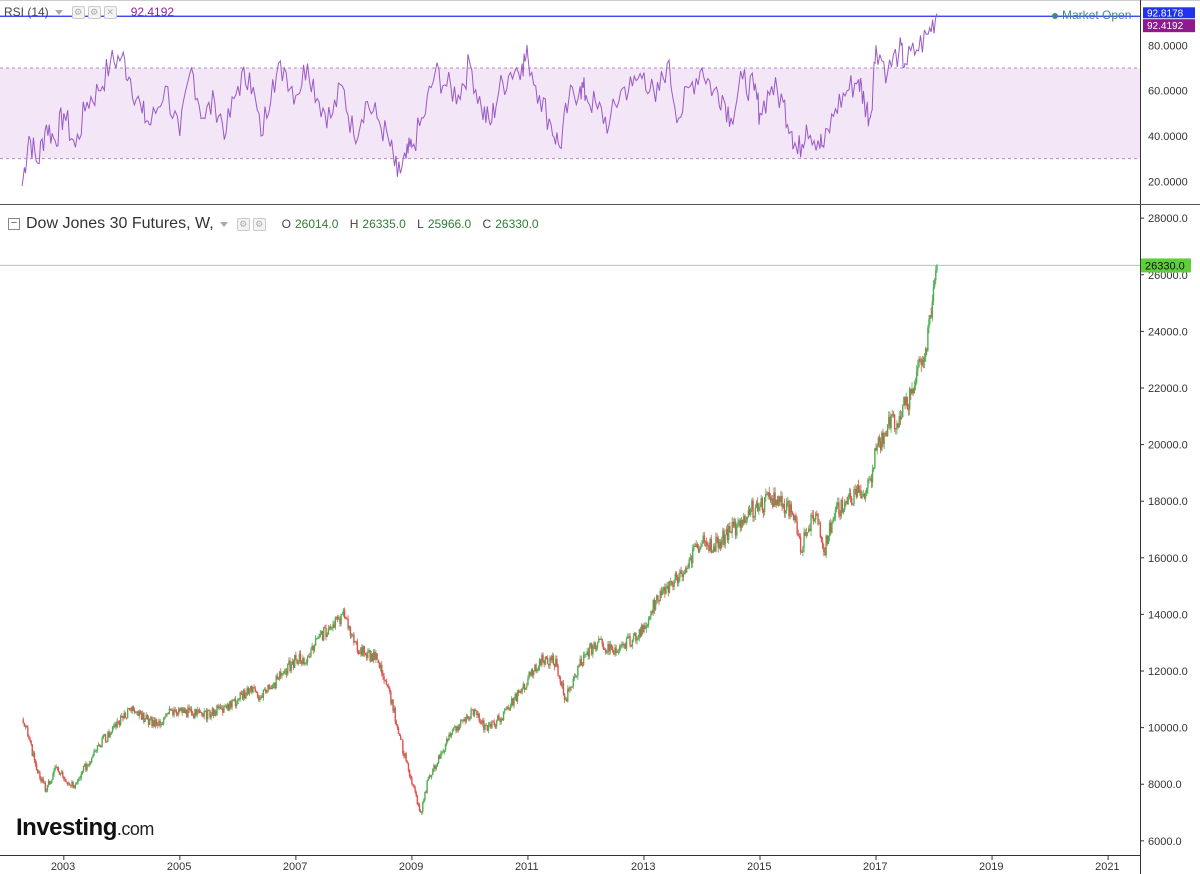 This screenshot has width=1200, height=874. What do you see at coordinates (1168, 446) in the screenshot?
I see `price-tick-label: 20000.0` at bounding box center [1168, 446].